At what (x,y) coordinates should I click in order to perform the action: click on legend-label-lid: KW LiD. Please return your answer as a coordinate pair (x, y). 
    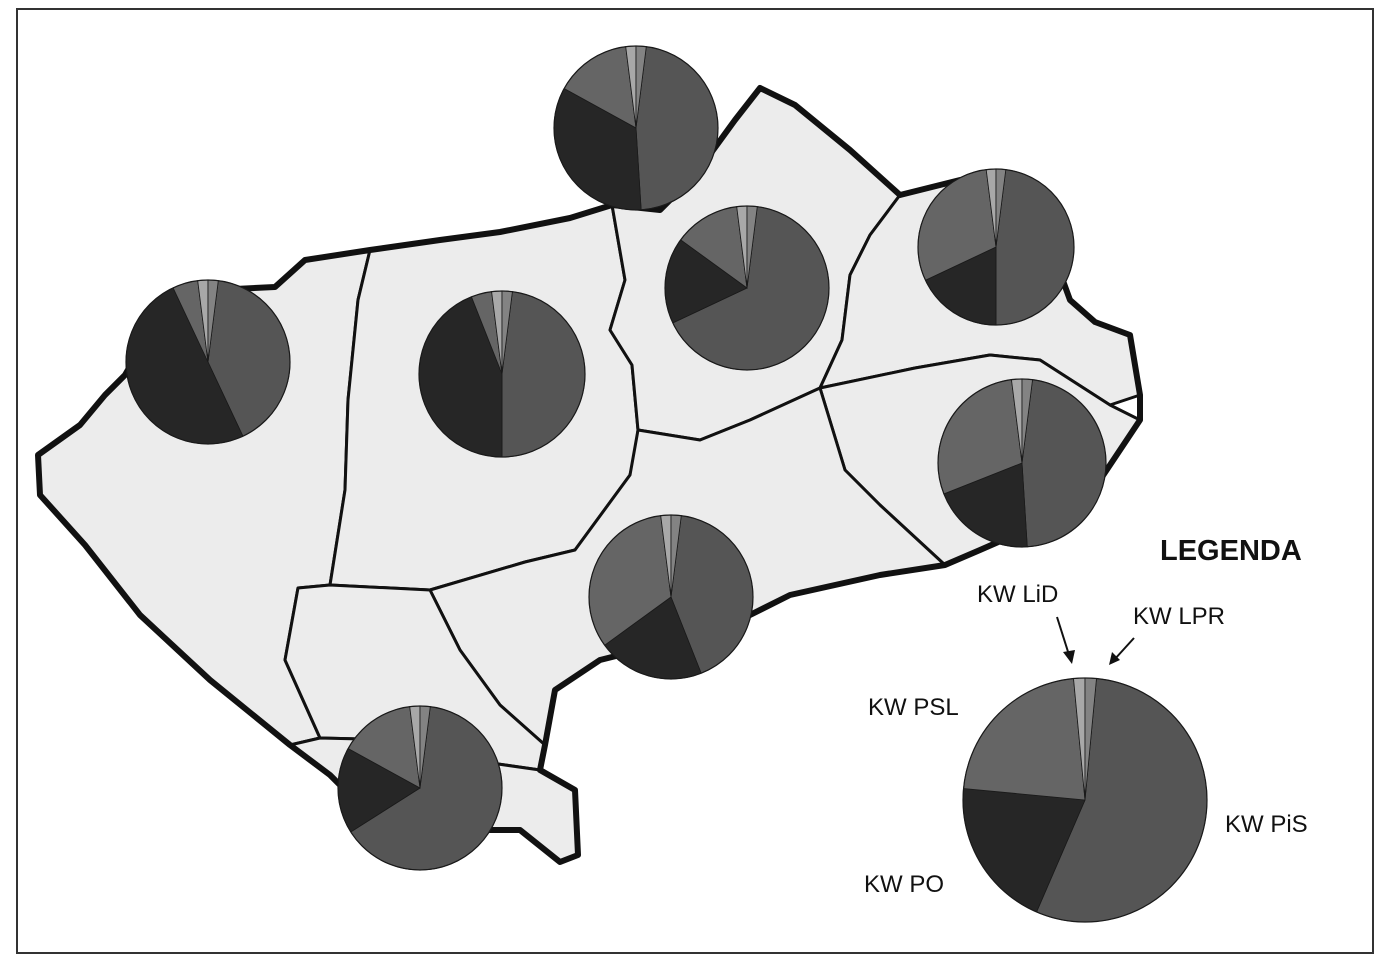
    Looking at the image, I should click on (1017, 594).